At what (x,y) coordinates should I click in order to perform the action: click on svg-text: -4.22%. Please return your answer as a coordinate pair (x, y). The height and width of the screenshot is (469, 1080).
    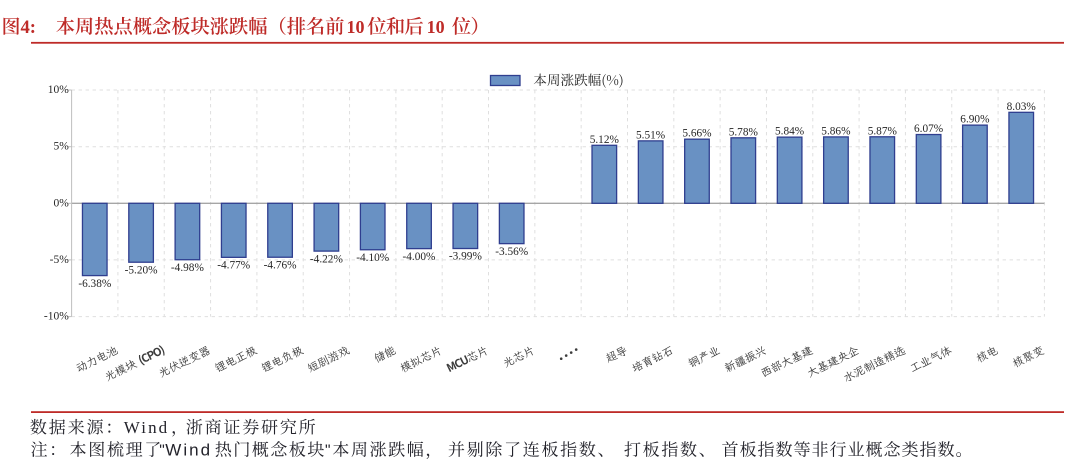
    Looking at the image, I should click on (327, 259).